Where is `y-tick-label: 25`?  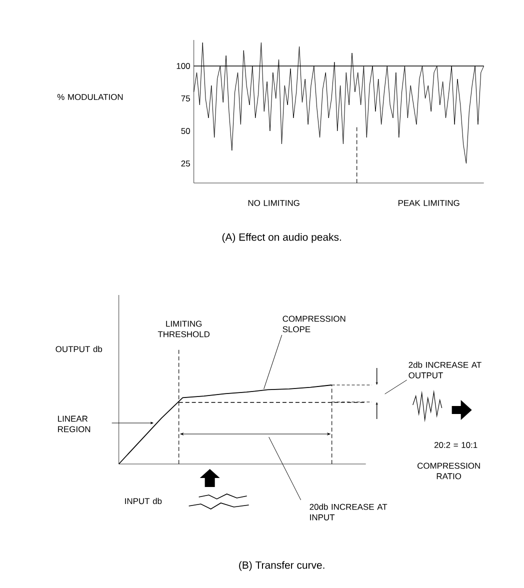
y-tick-label: 25 is located at coordinates (185, 163).